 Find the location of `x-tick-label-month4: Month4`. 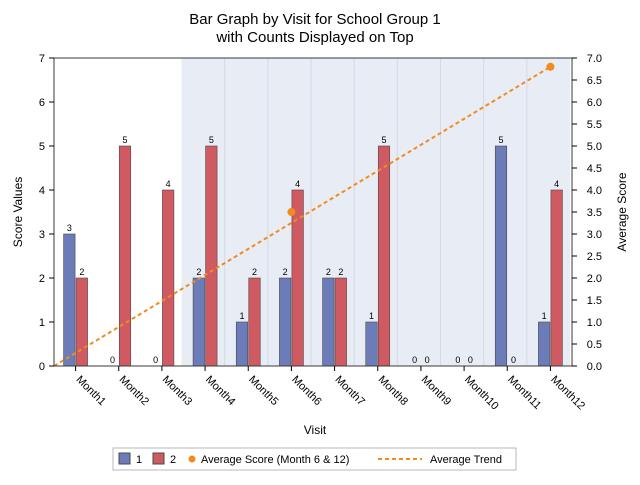

x-tick-label-month4: Month4 is located at coordinates (220, 391).